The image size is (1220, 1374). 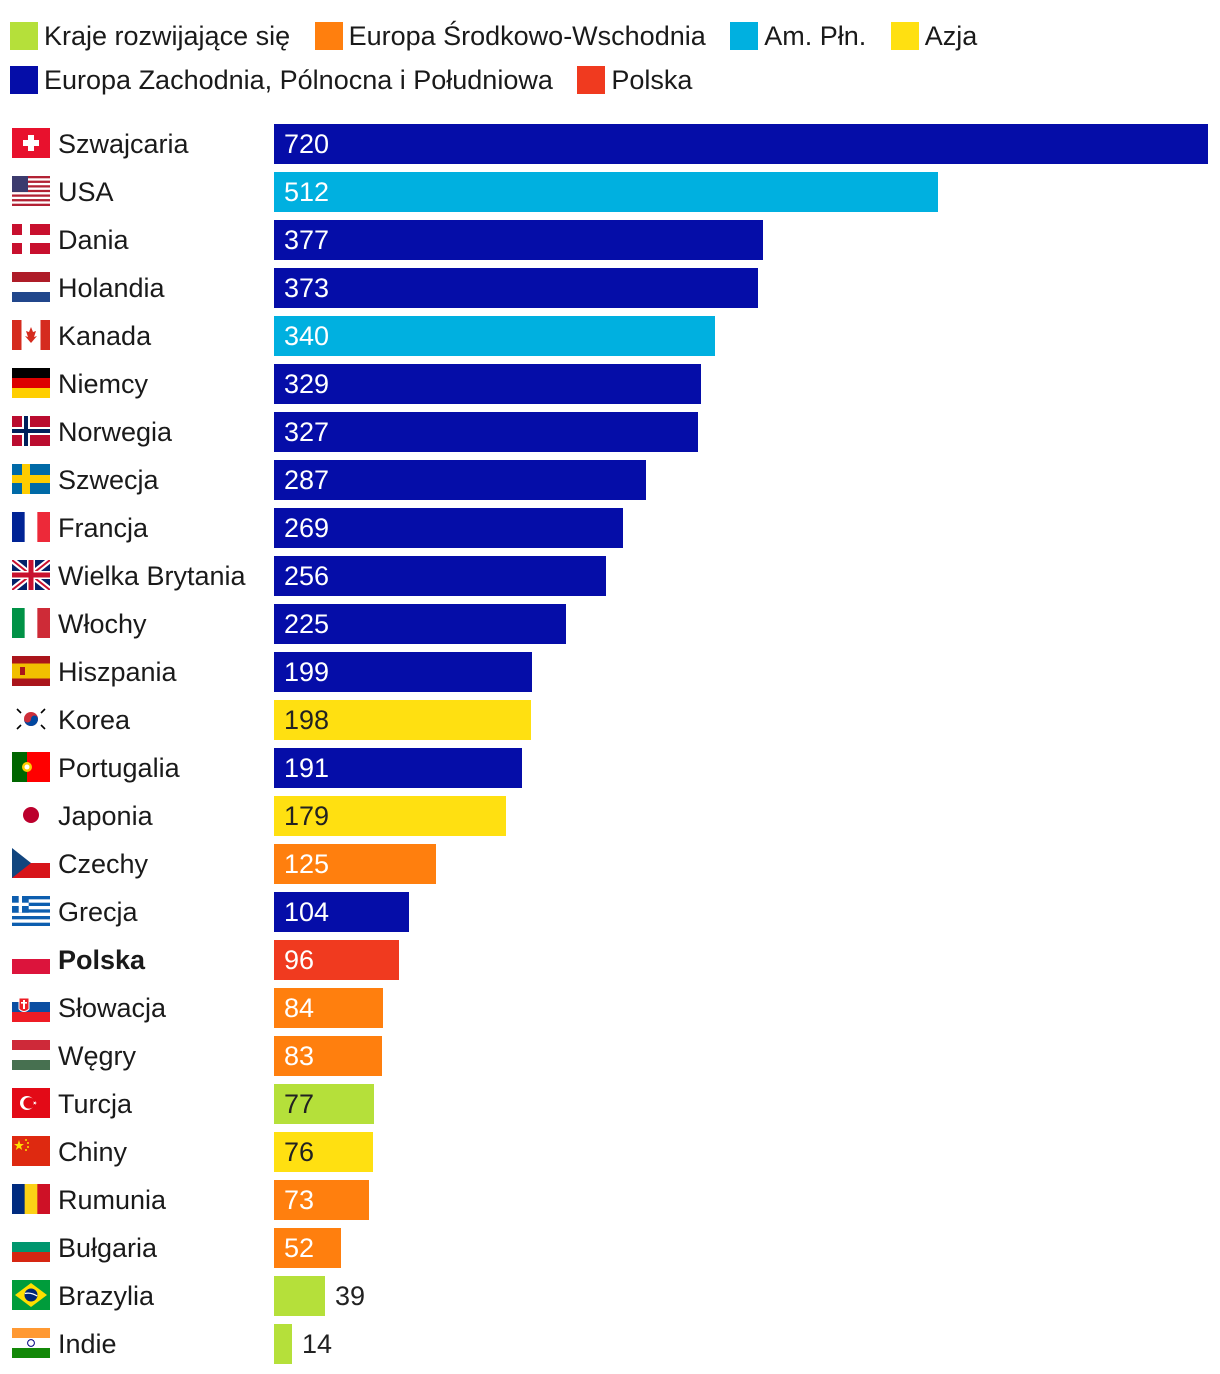 What do you see at coordinates (610, 864) in the screenshot?
I see `bar-row: Czechy 125` at bounding box center [610, 864].